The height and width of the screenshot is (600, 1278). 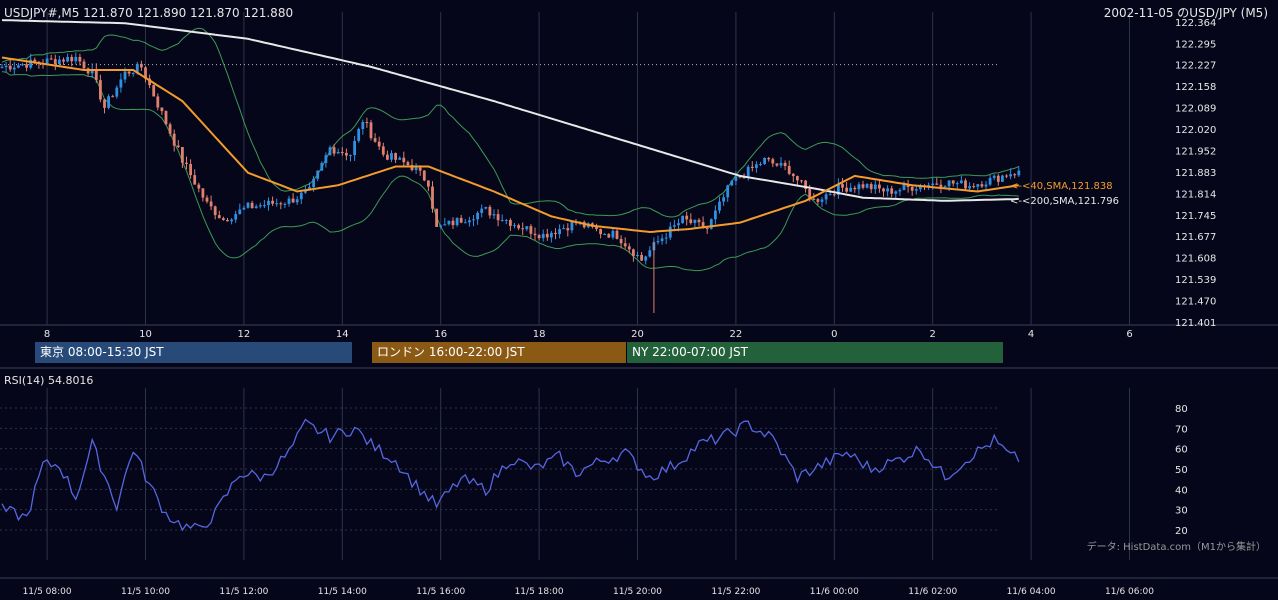 What do you see at coordinates (1195, 237) in the screenshot?
I see `y-tick-label: 121.677` at bounding box center [1195, 237].